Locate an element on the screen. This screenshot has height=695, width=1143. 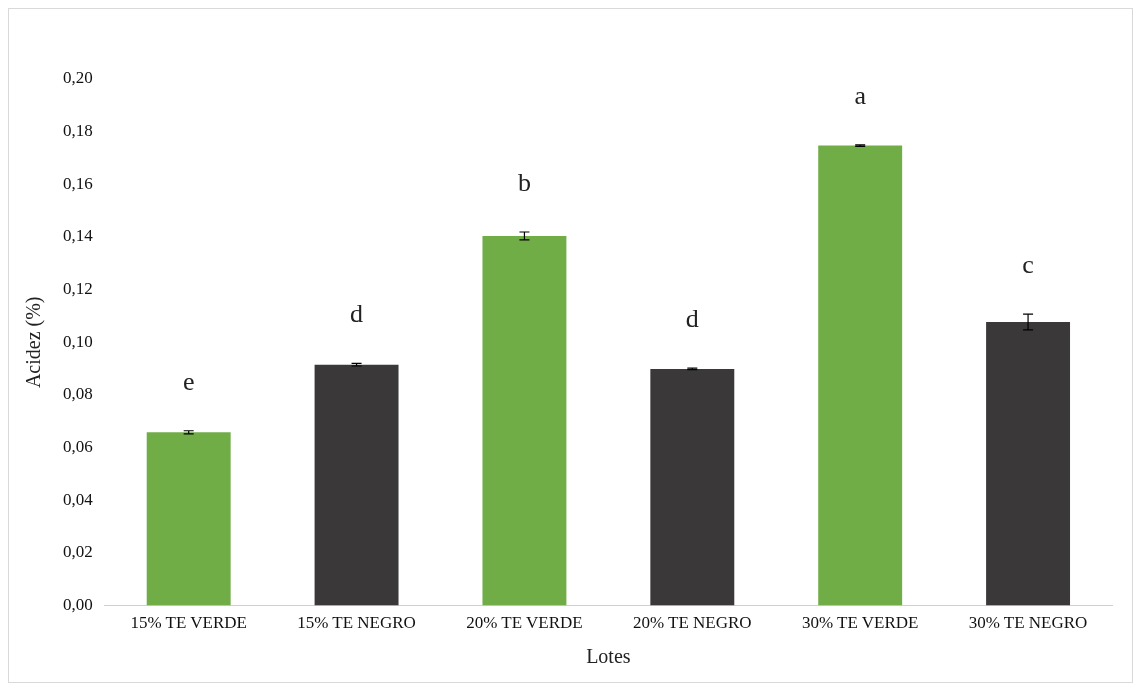
x-tick-label: 30% TE NEGRO is located at coordinates (1028, 623).